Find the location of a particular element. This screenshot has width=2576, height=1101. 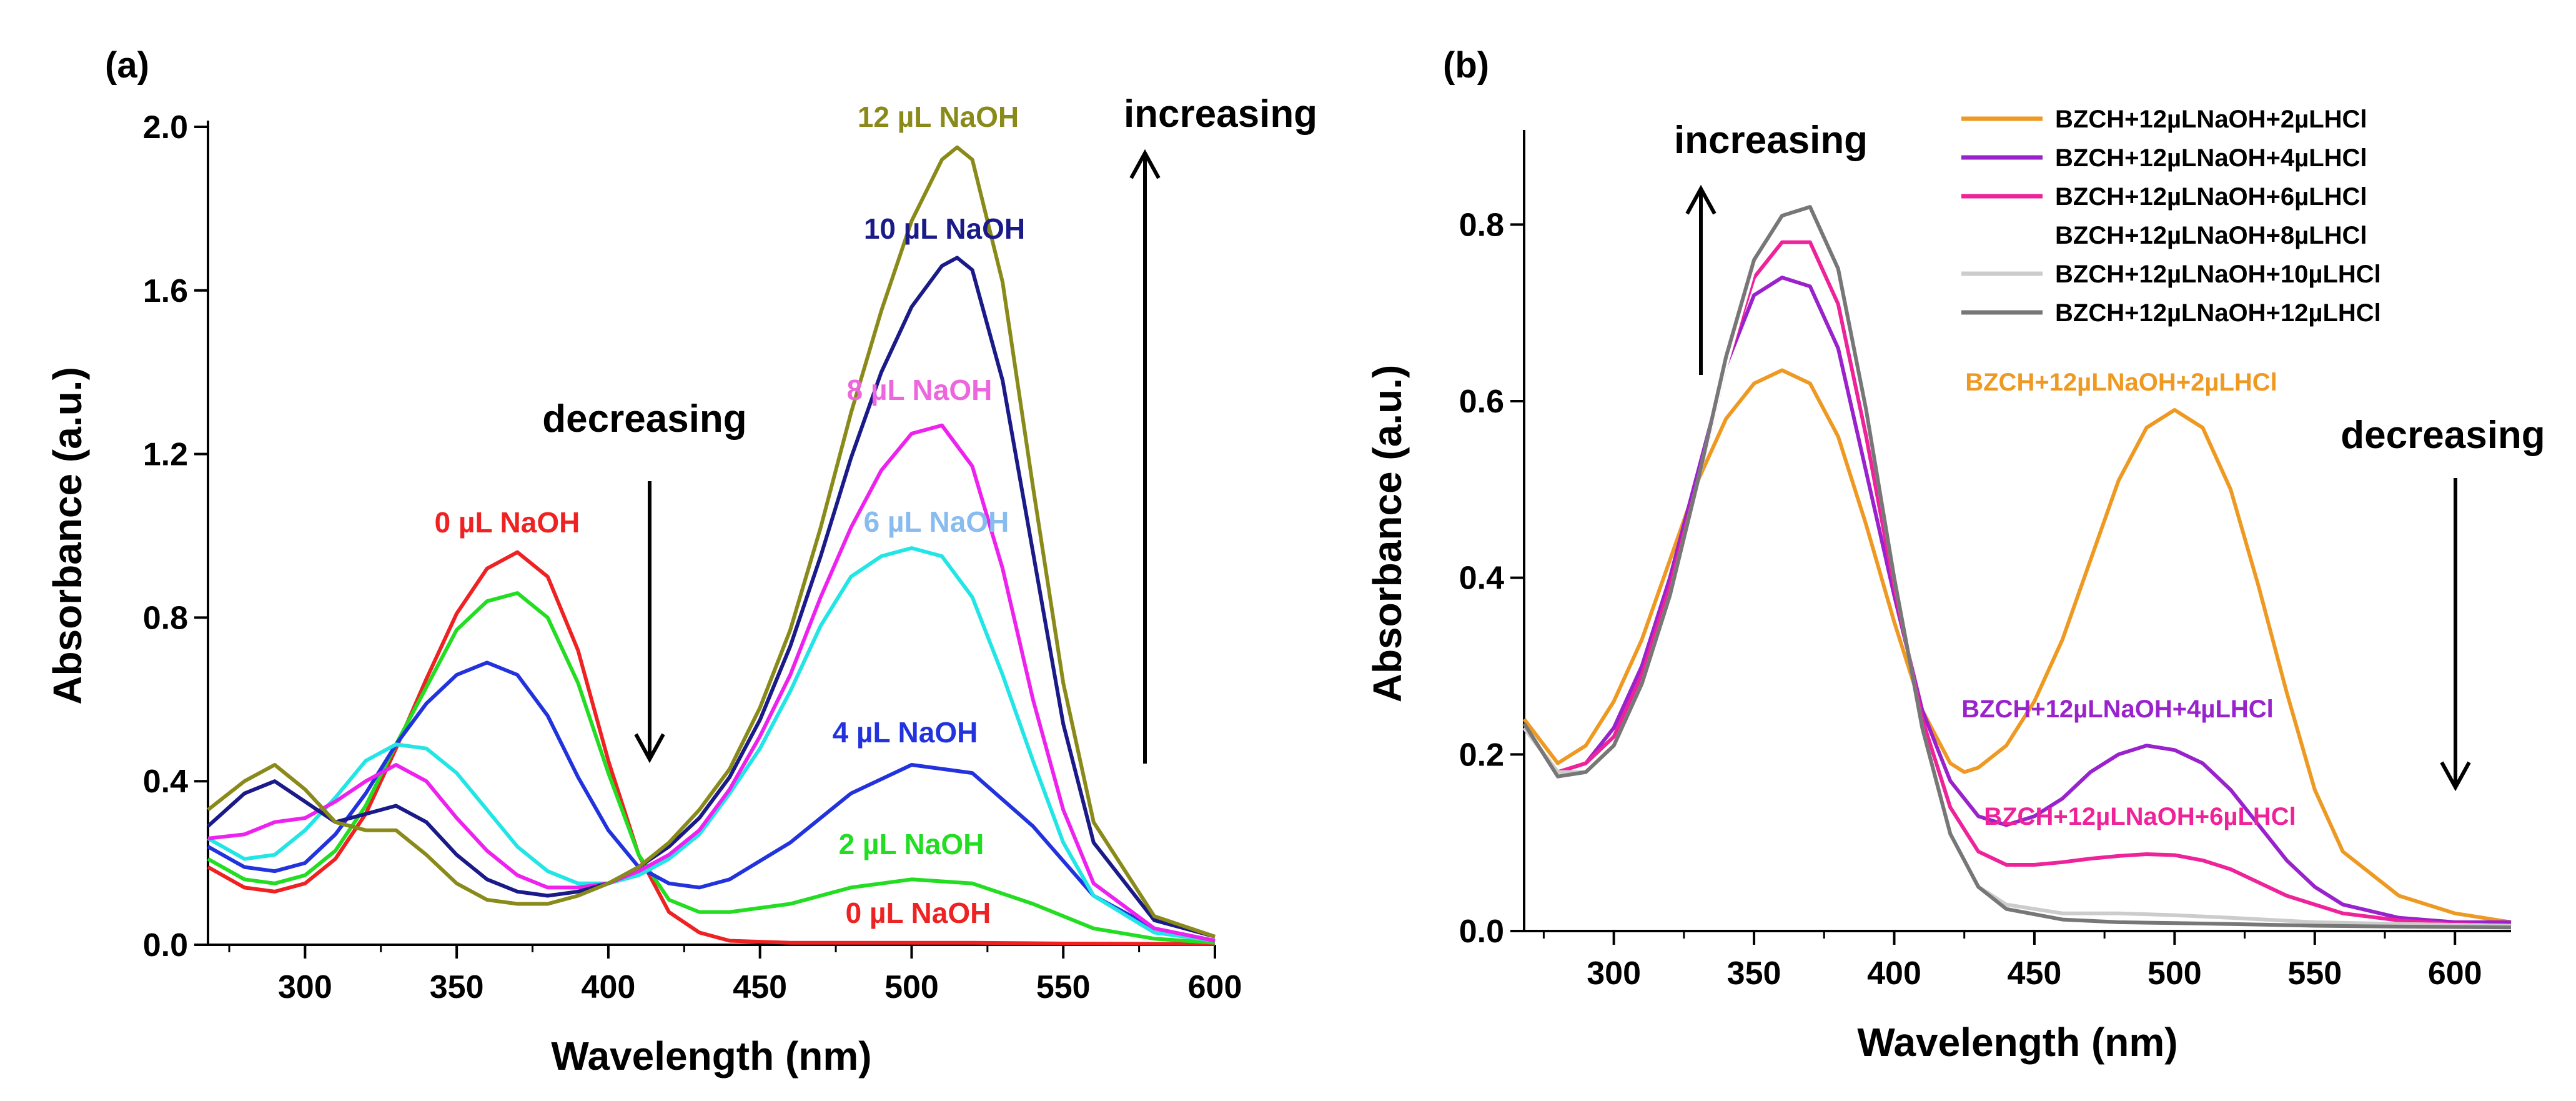

annotation-label: 12 µL NaOH is located at coordinates (938, 117).